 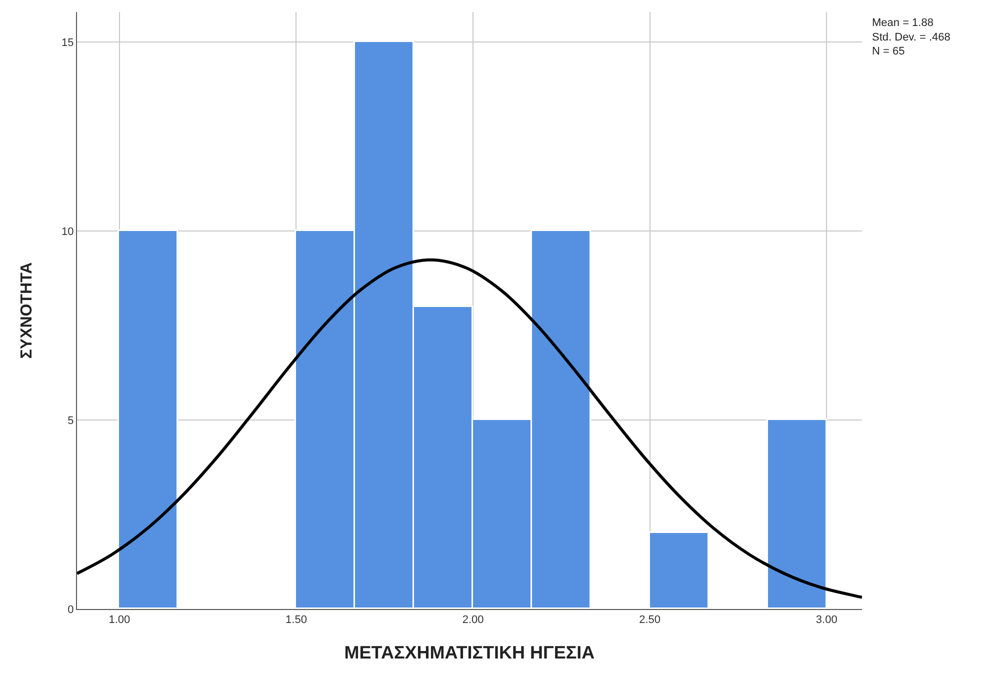 What do you see at coordinates (71, 610) in the screenshot?
I see `y-tick-label: 0` at bounding box center [71, 610].